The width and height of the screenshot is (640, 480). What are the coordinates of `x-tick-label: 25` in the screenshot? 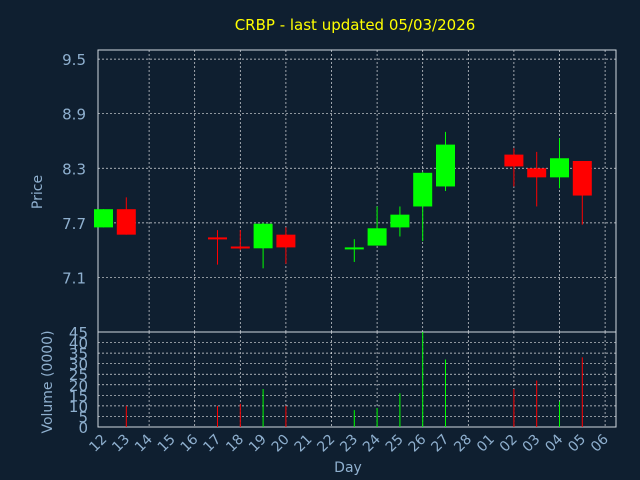 It's located at (395, 444).